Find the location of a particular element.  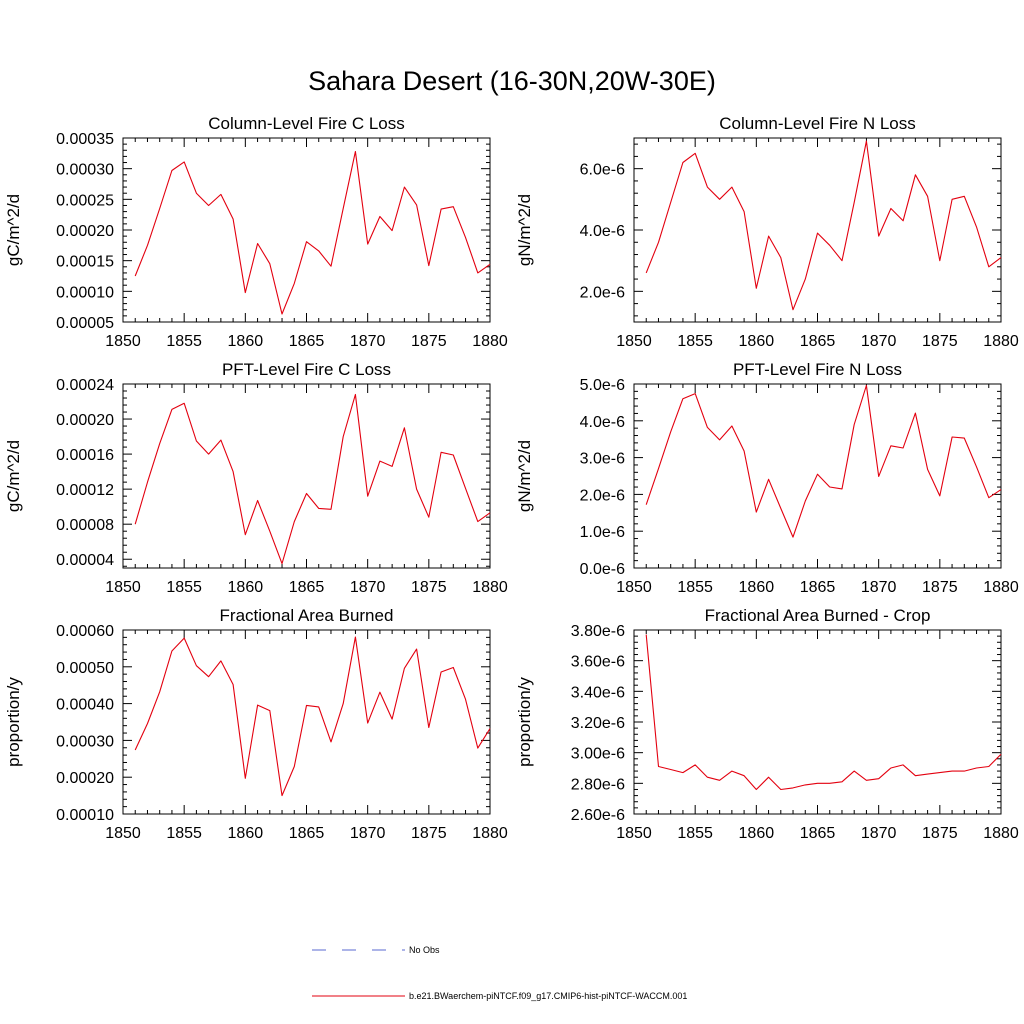

panel-title: PFT-Level Fire C Loss is located at coordinates (306, 369).